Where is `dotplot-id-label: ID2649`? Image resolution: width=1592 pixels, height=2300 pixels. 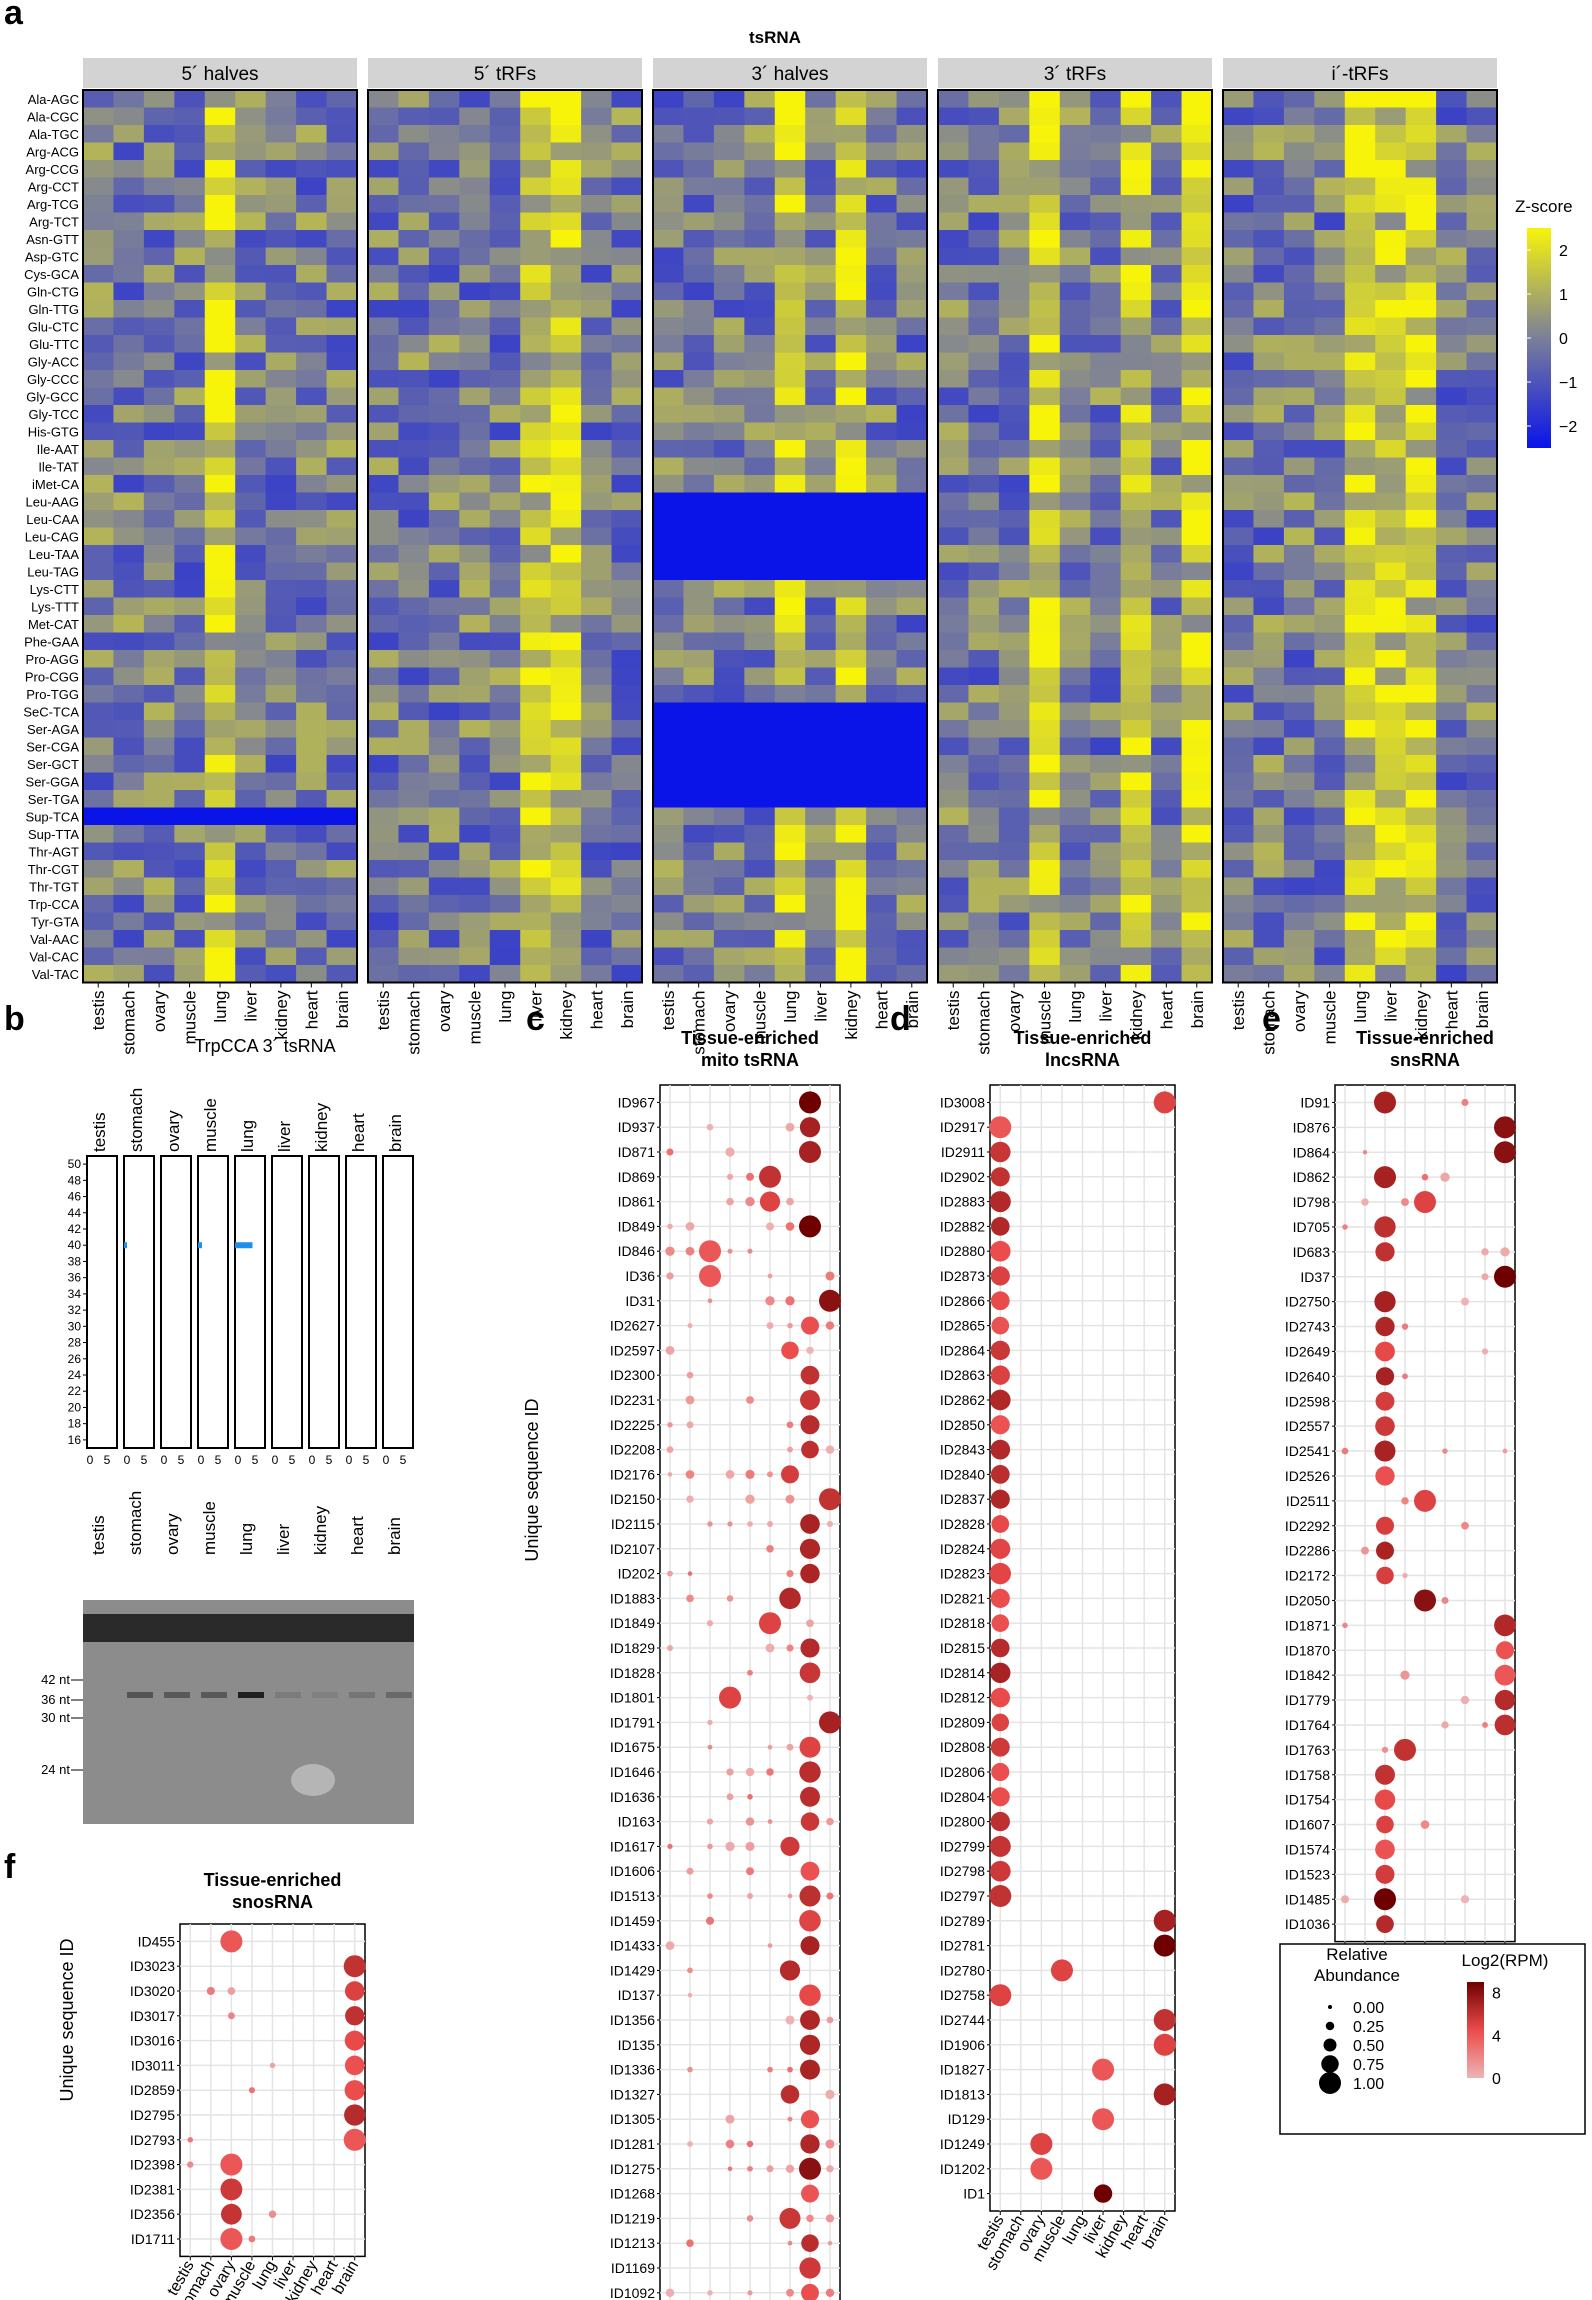
dotplot-id-label: ID2649 is located at coordinates (1307, 1351).